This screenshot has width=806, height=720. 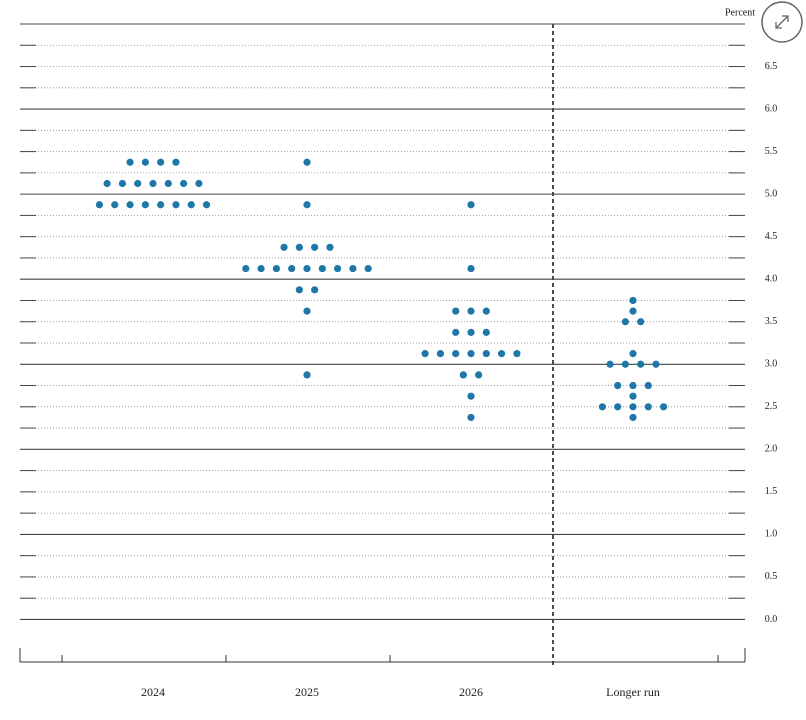 What do you see at coordinates (771, 236) in the screenshot?
I see `y-tick-label: 4.5` at bounding box center [771, 236].